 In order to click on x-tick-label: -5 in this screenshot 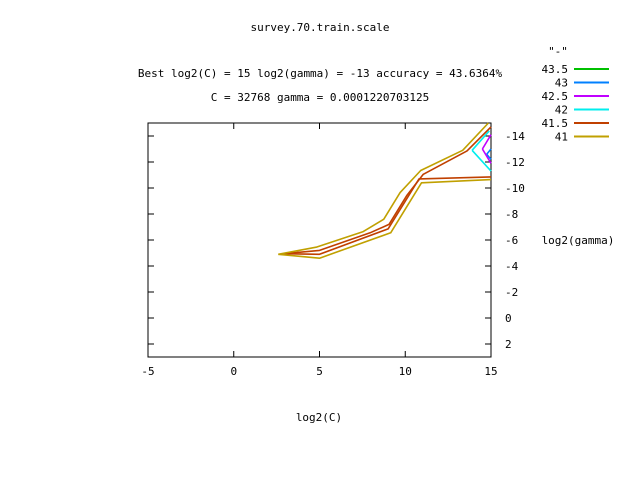, I will do `click(147, 371)`.